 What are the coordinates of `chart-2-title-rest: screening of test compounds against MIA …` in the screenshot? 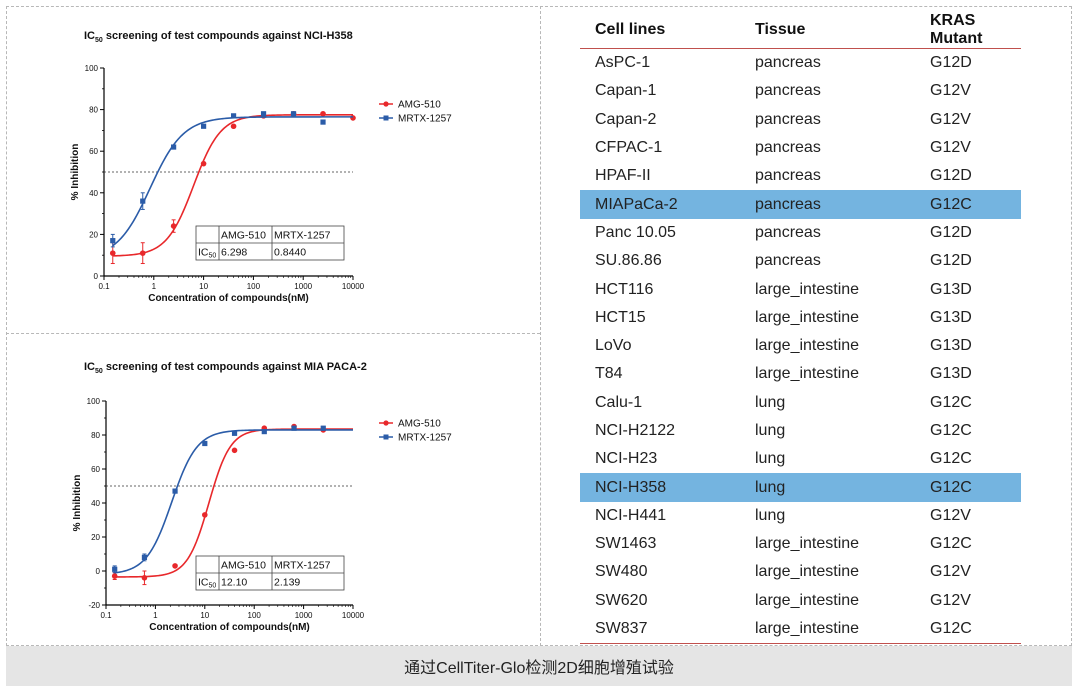 It's located at (234, 367).